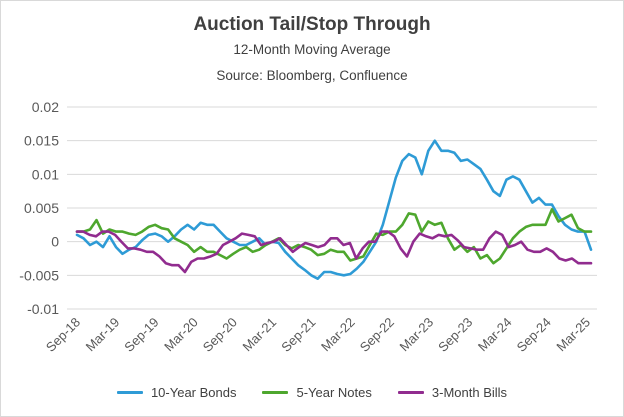 The width and height of the screenshot is (624, 417). I want to click on x-tick-label: Sep-21, so click(298, 335).